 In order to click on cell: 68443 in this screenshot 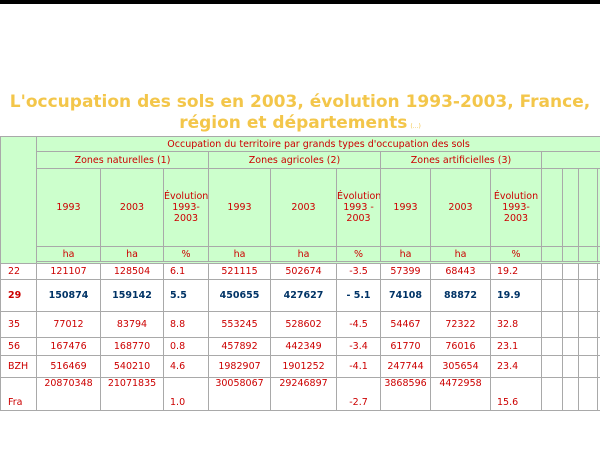, I will do `click(460, 271)`.